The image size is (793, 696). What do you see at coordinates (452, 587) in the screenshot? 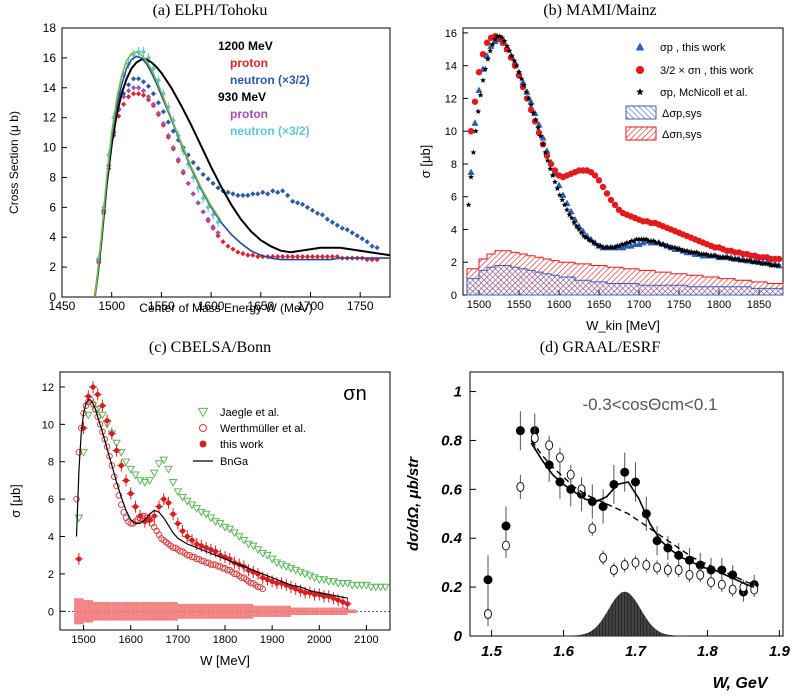
I see `panel-d-ytick-label: 0.2` at bounding box center [452, 587].